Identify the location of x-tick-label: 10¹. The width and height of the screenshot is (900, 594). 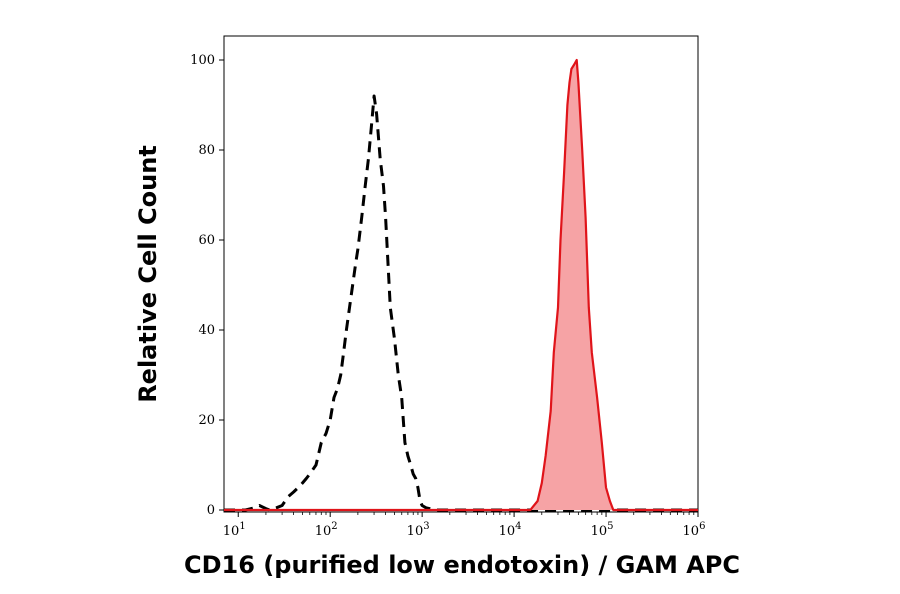
(234, 530).